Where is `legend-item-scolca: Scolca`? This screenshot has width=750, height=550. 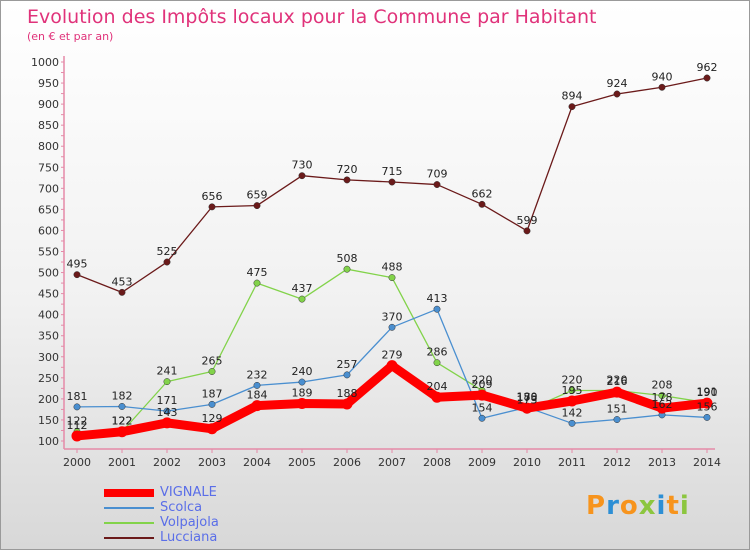 legend-item-scolca: Scolca is located at coordinates (153, 507).